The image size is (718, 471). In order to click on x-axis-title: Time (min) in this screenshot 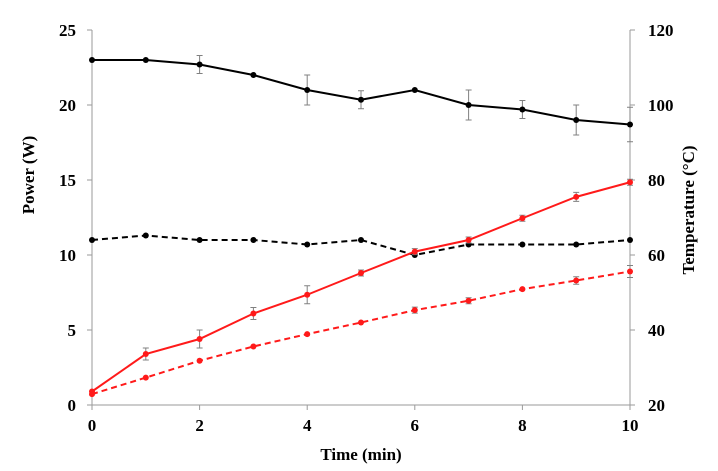, I will do `click(360, 454)`.